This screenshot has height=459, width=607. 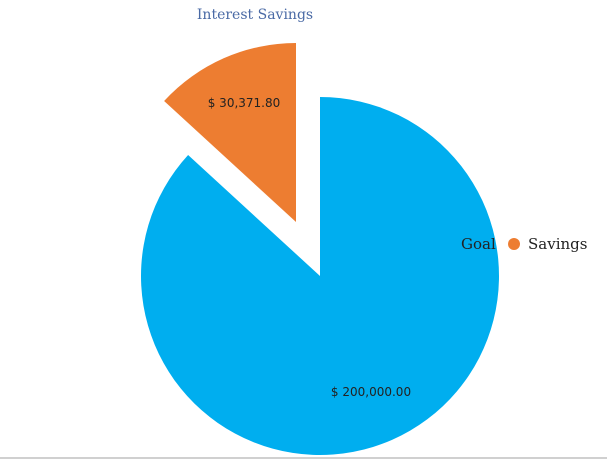 What do you see at coordinates (524, 244) in the screenshot?
I see `legend: Goal Savings` at bounding box center [524, 244].